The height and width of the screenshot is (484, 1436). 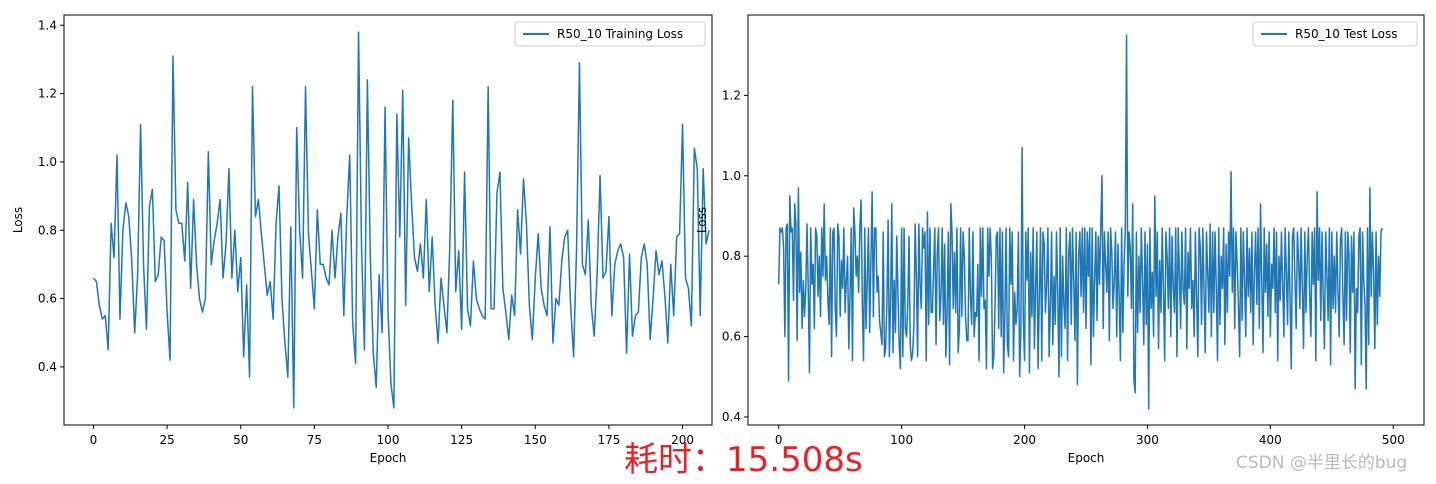 I want to click on csdn-watermark: CSDN @半里长的bug, so click(x=1322, y=463).